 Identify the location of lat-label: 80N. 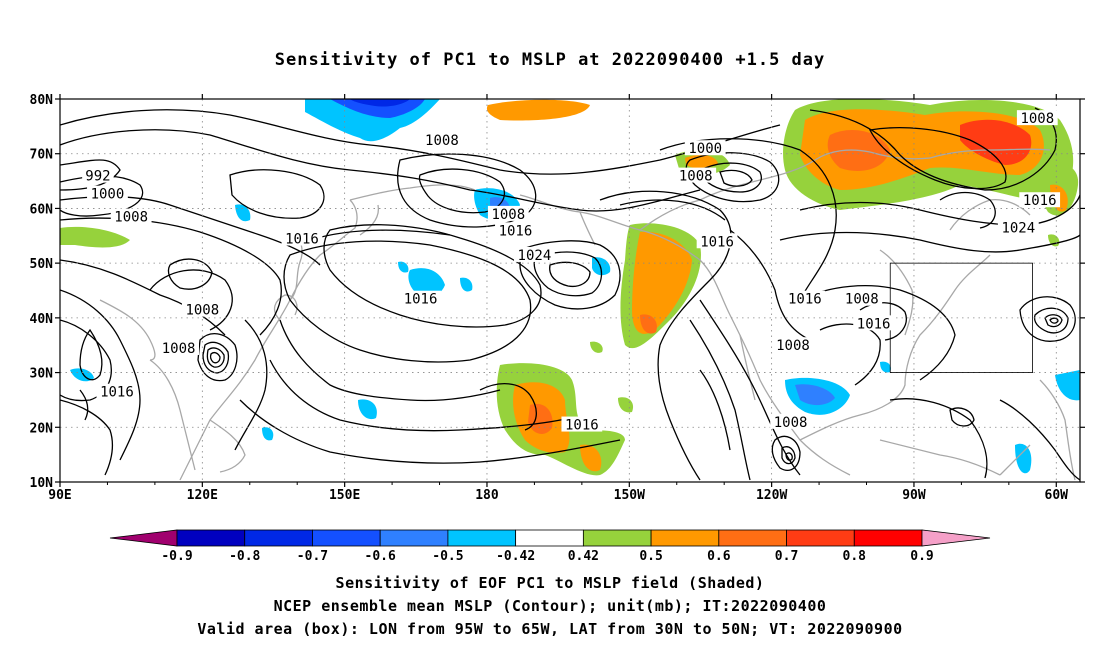
(42, 100).